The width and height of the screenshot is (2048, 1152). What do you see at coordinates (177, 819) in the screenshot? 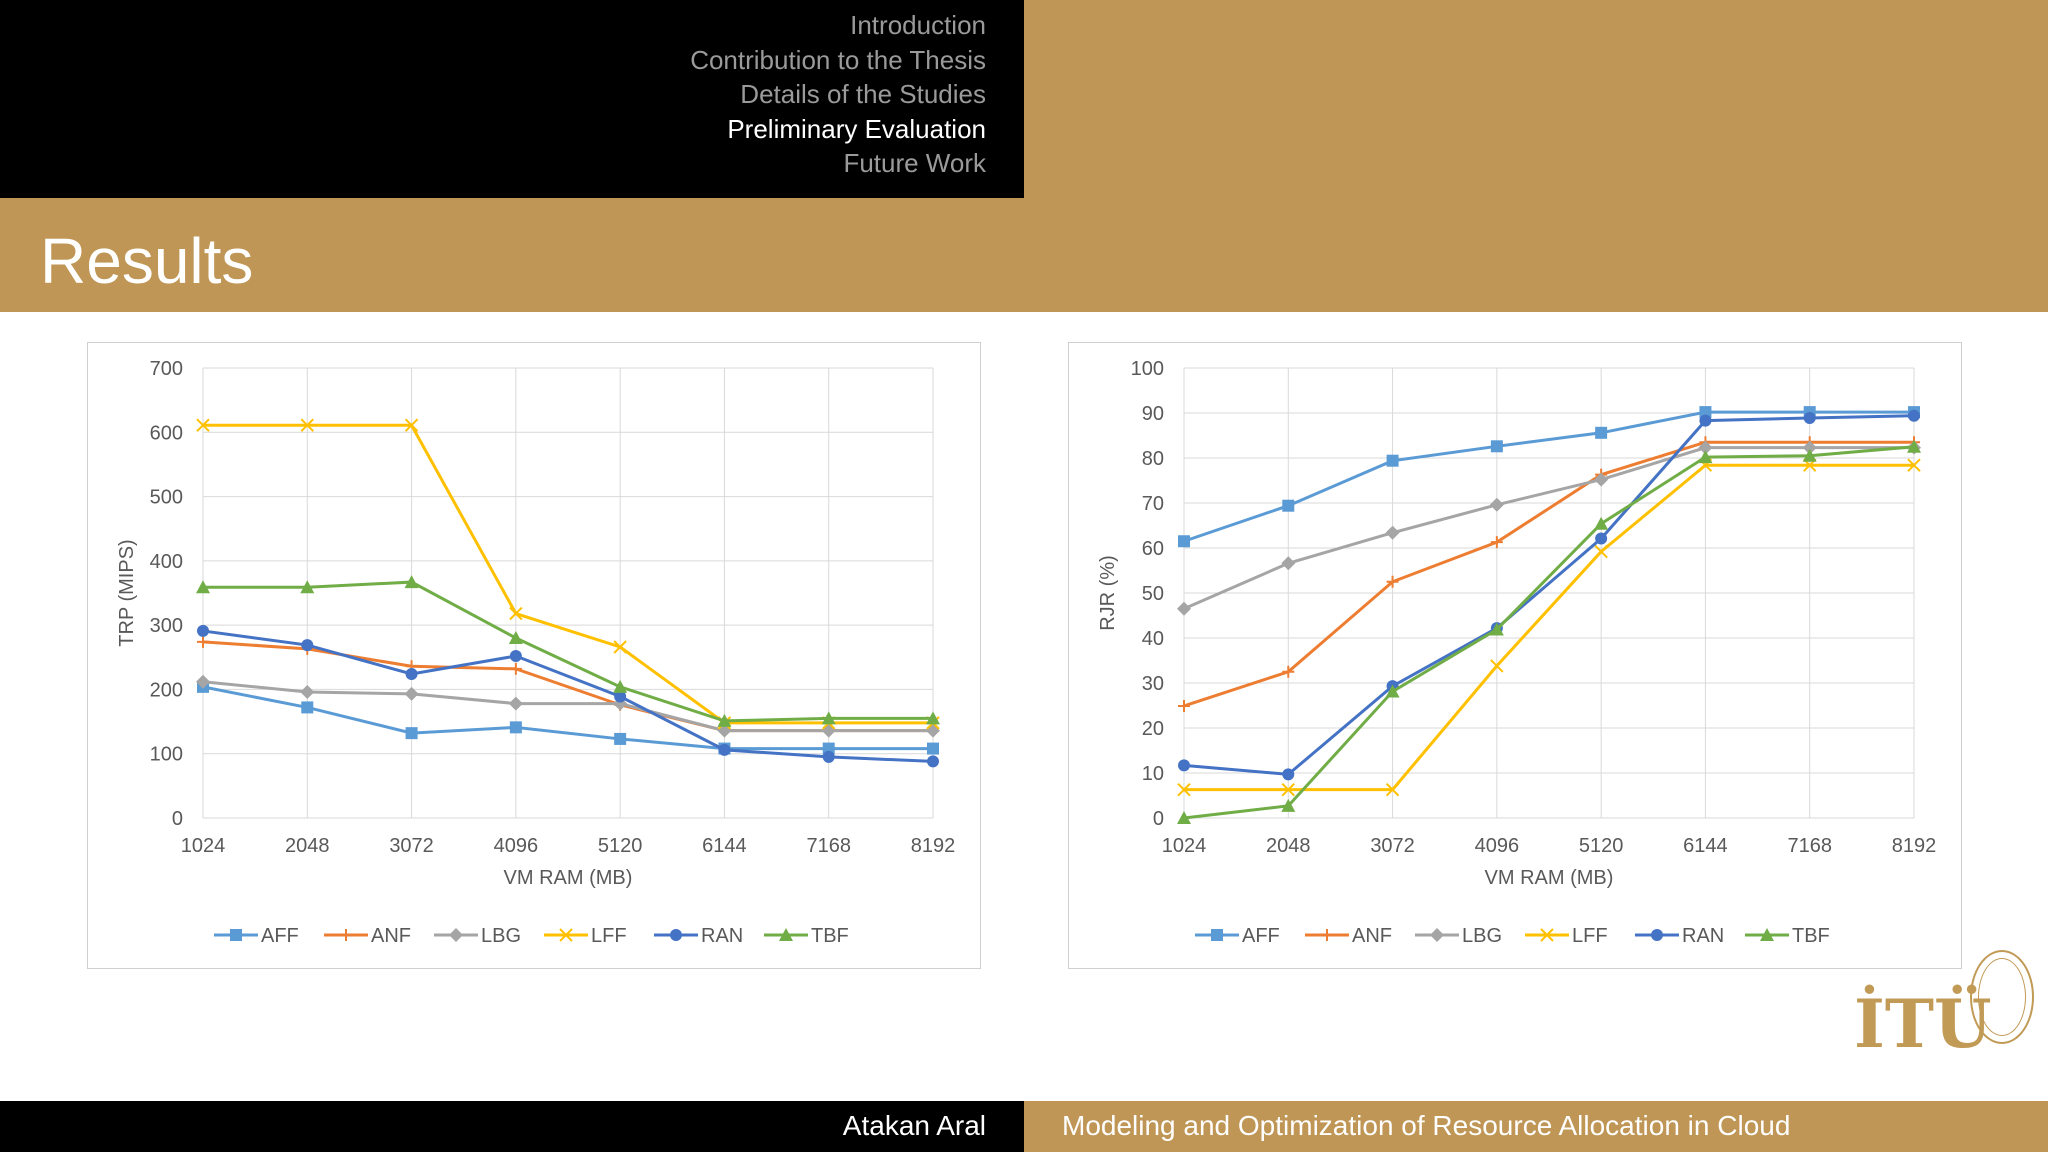
I see `y-tick-label: 0` at bounding box center [177, 819].